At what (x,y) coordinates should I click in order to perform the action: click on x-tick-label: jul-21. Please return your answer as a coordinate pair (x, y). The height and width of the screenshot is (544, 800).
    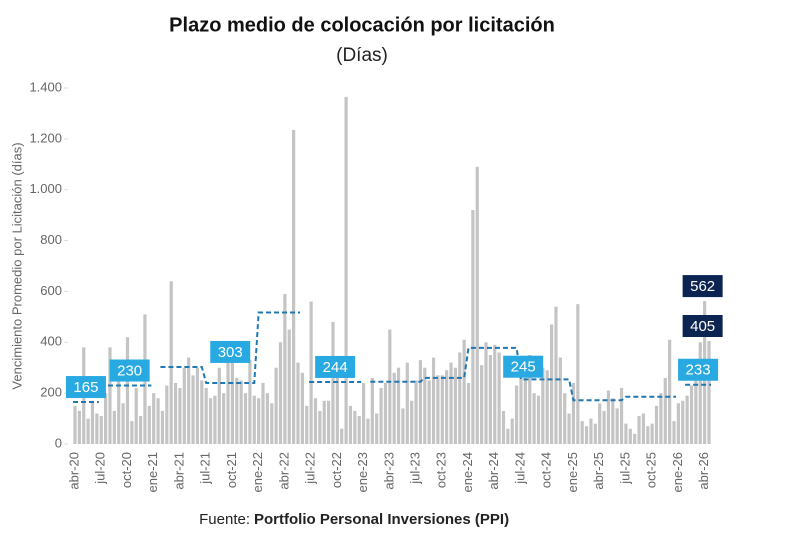
    Looking at the image, I should click on (205, 468).